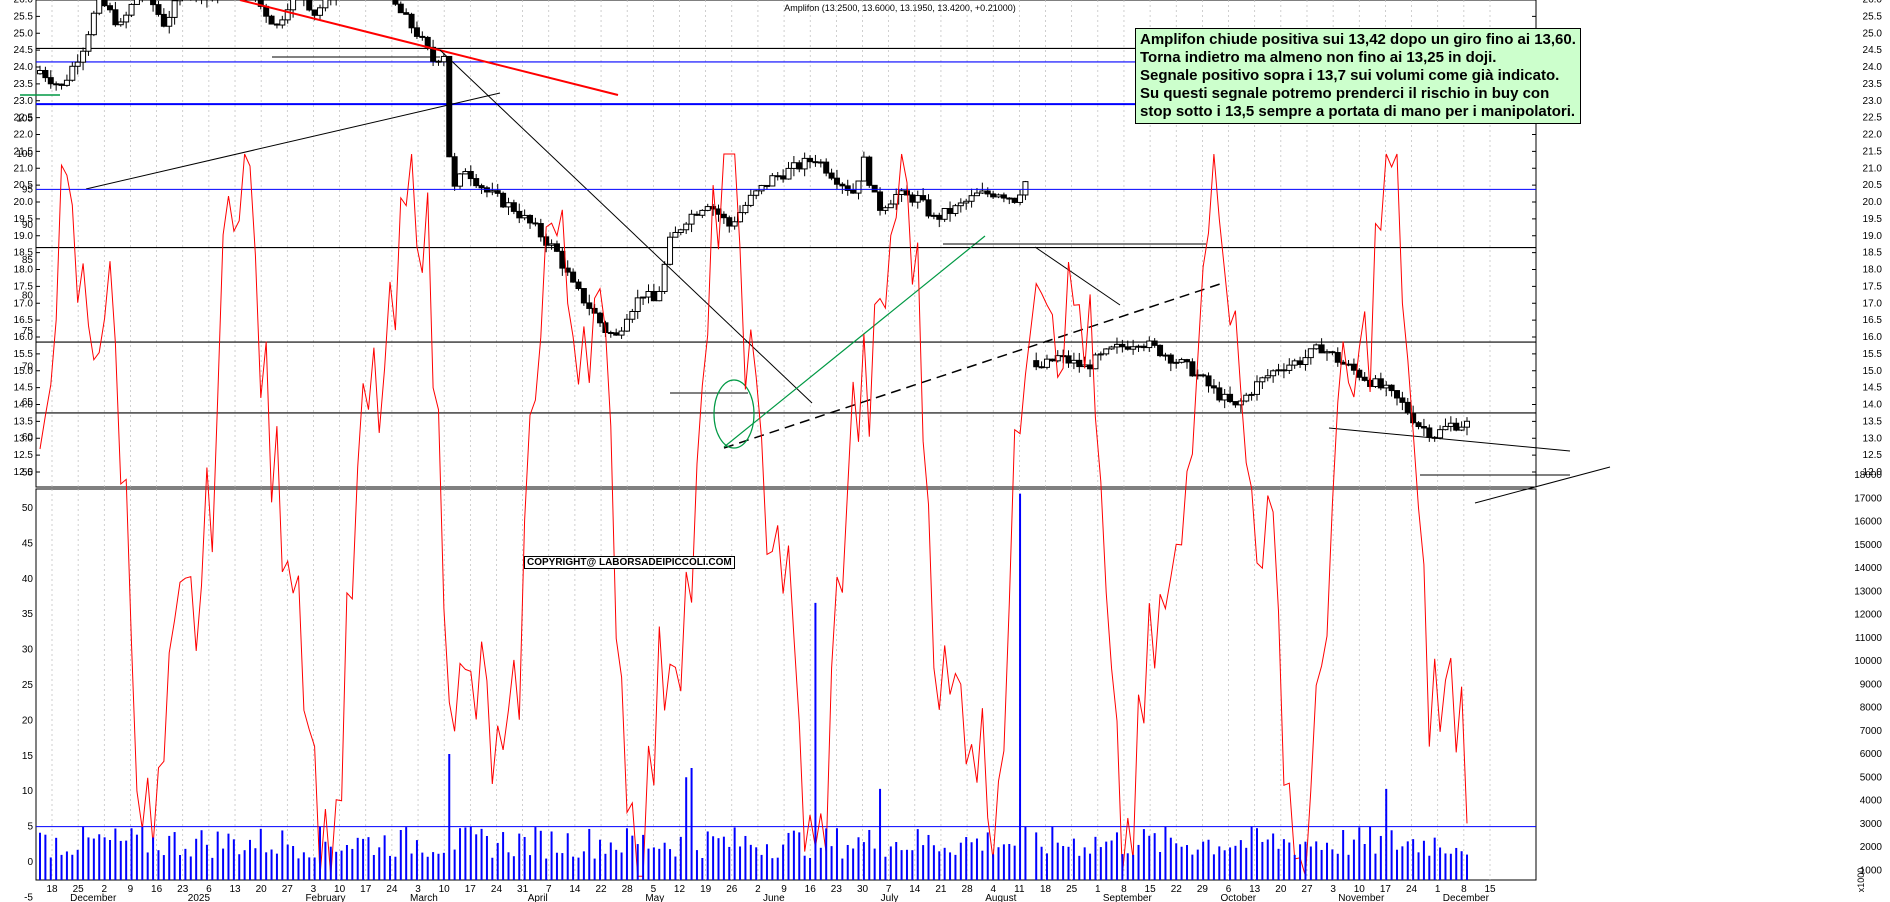 Image resolution: width=1890 pixels, height=902 pixels. What do you see at coordinates (28, 331) in the screenshot?
I see `osc-tick-label: 75` at bounding box center [28, 331].